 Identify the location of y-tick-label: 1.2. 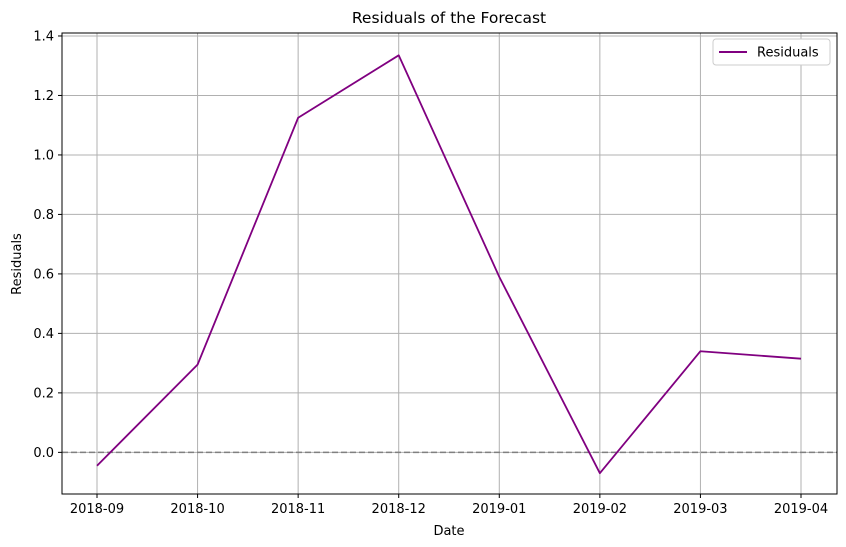
(43, 96).